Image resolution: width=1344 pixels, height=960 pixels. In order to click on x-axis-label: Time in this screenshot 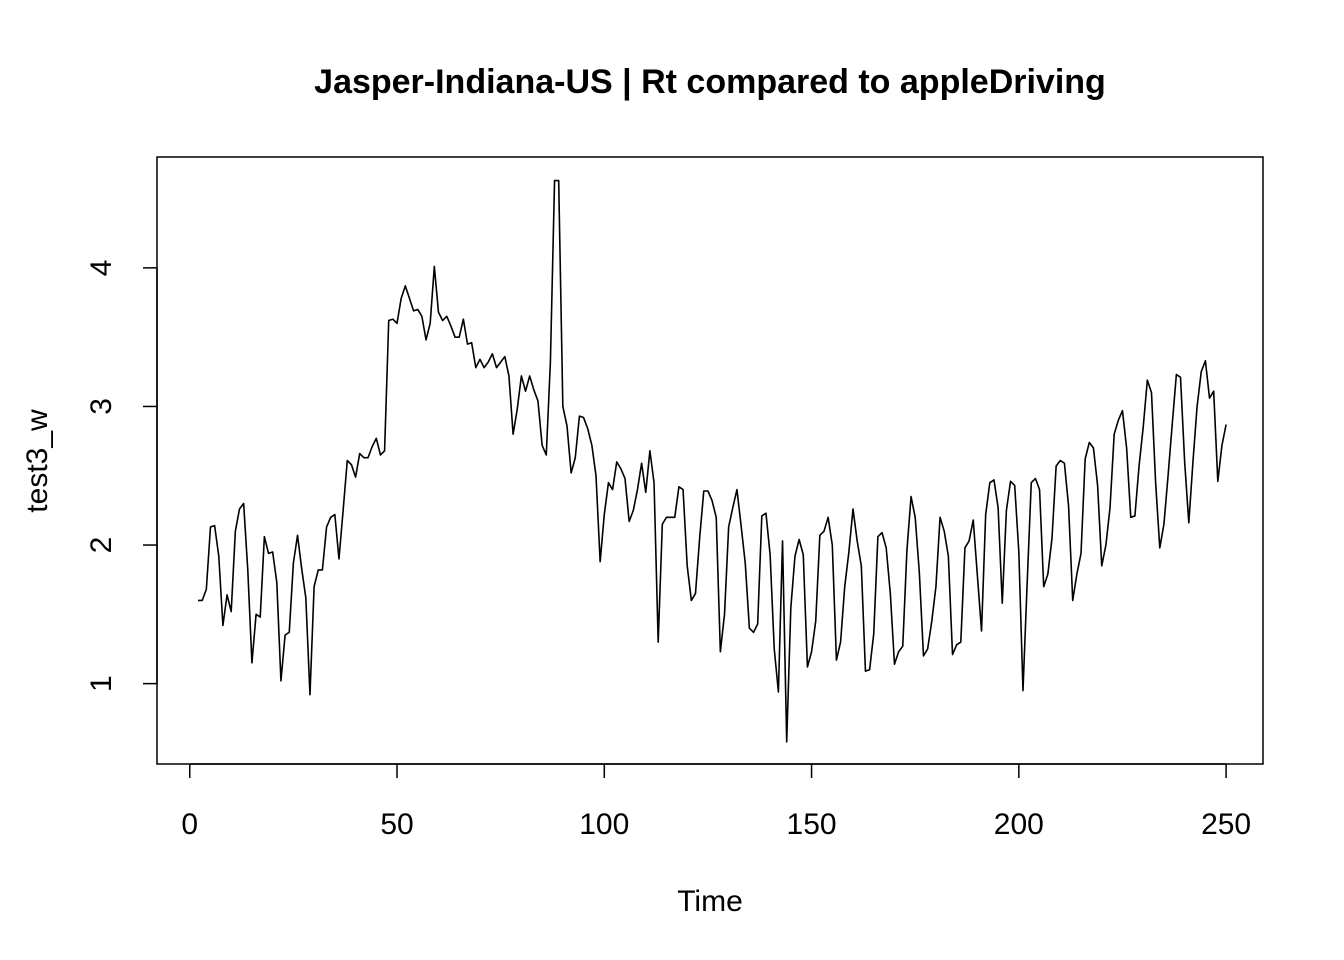, I will do `click(710, 901)`.